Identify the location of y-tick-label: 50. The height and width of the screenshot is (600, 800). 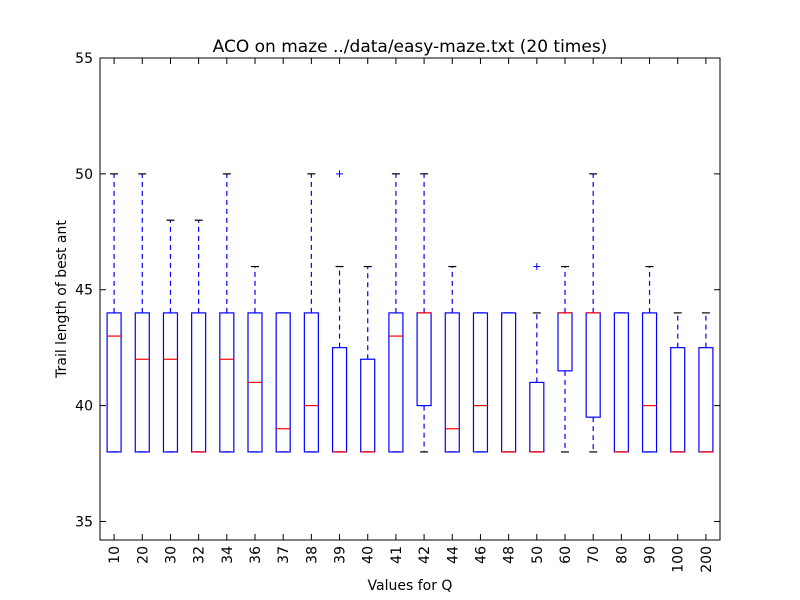
(84, 175).